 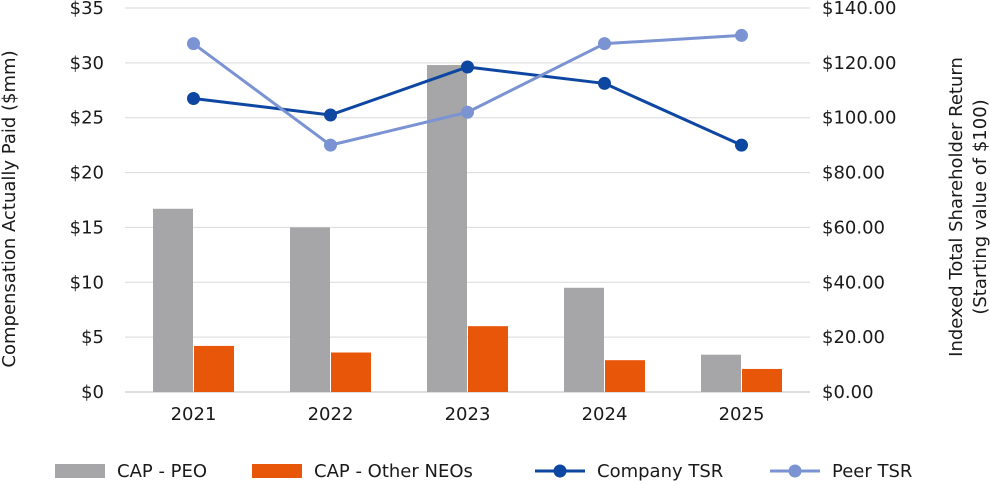 What do you see at coordinates (193, 44) in the screenshot?
I see `point-peer-tsr-2021` at bounding box center [193, 44].